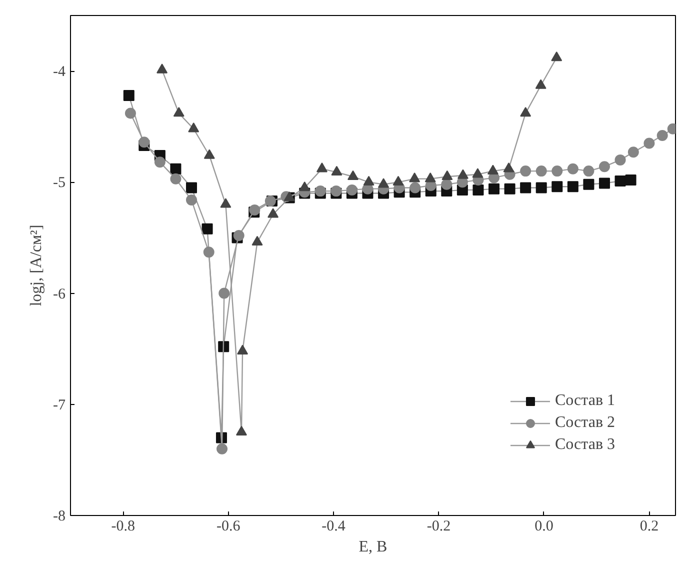  What do you see at coordinates (373, 547) in the screenshot?
I see `x-axis-title: E, В` at bounding box center [373, 547].